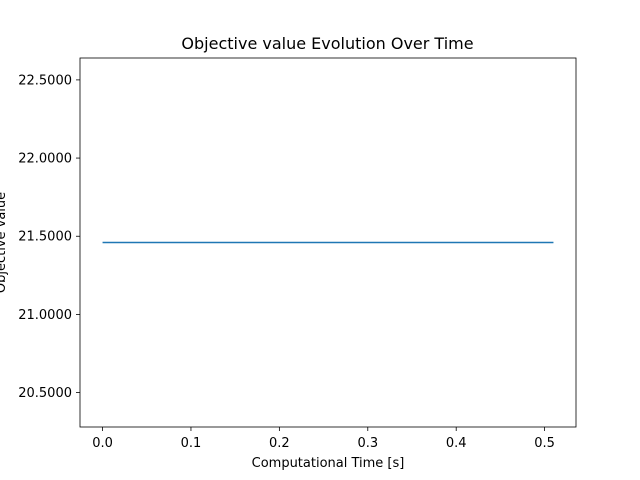 This screenshot has height=480, width=640. Describe the element at coordinates (45, 80) in the screenshot. I see `y-tick-label: 22.5000` at that location.